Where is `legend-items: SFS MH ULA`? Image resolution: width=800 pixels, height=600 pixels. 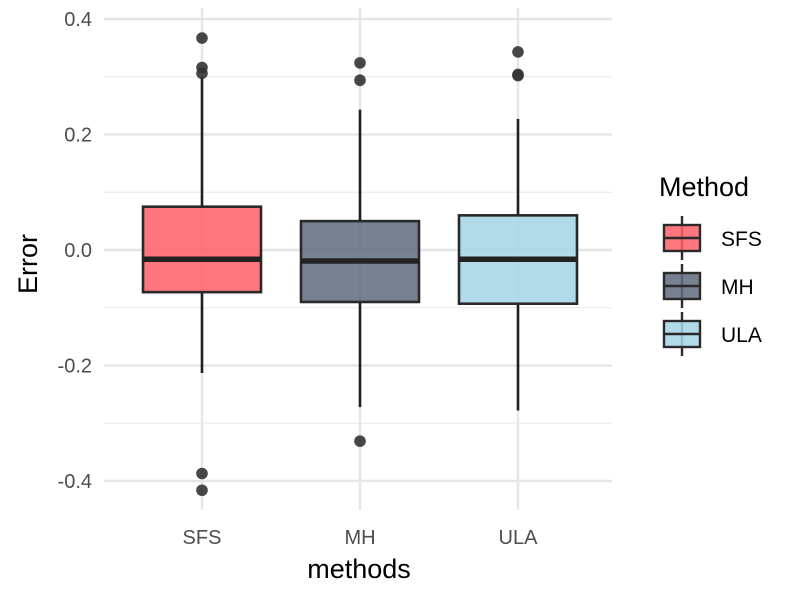
legend-items: SFS MH ULA is located at coordinates (712, 286).